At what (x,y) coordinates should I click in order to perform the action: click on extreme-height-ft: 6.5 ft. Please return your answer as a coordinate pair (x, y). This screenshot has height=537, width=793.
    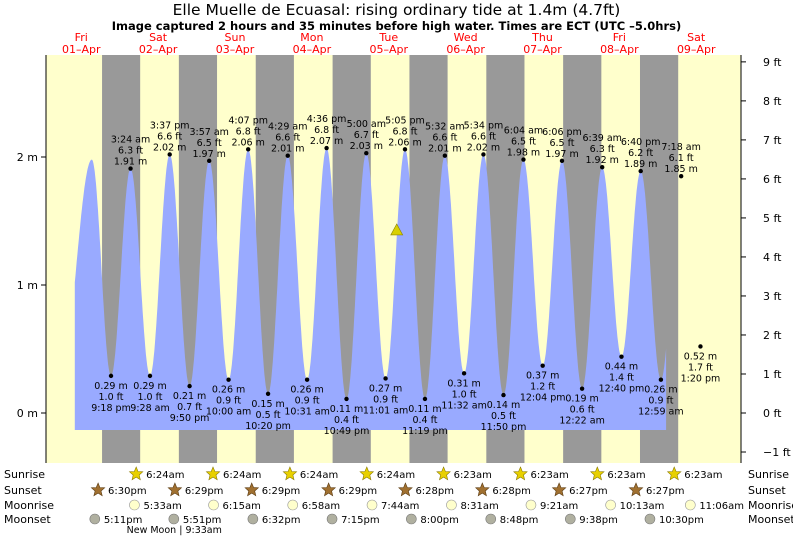
    Looking at the image, I should click on (209, 143).